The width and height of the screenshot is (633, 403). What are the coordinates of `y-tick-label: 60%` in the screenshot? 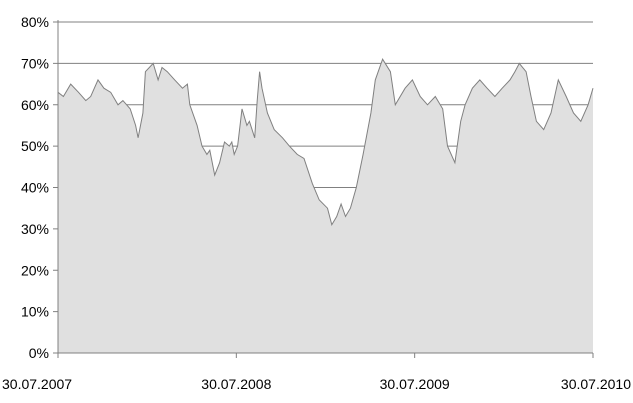 It's located at (35, 105).